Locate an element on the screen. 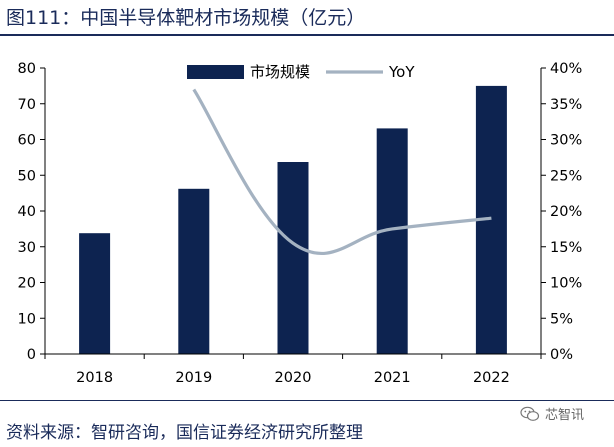 Image resolution: width=614 pixels, height=447 pixels. y-left-tick-label: 0 is located at coordinates (31, 355).